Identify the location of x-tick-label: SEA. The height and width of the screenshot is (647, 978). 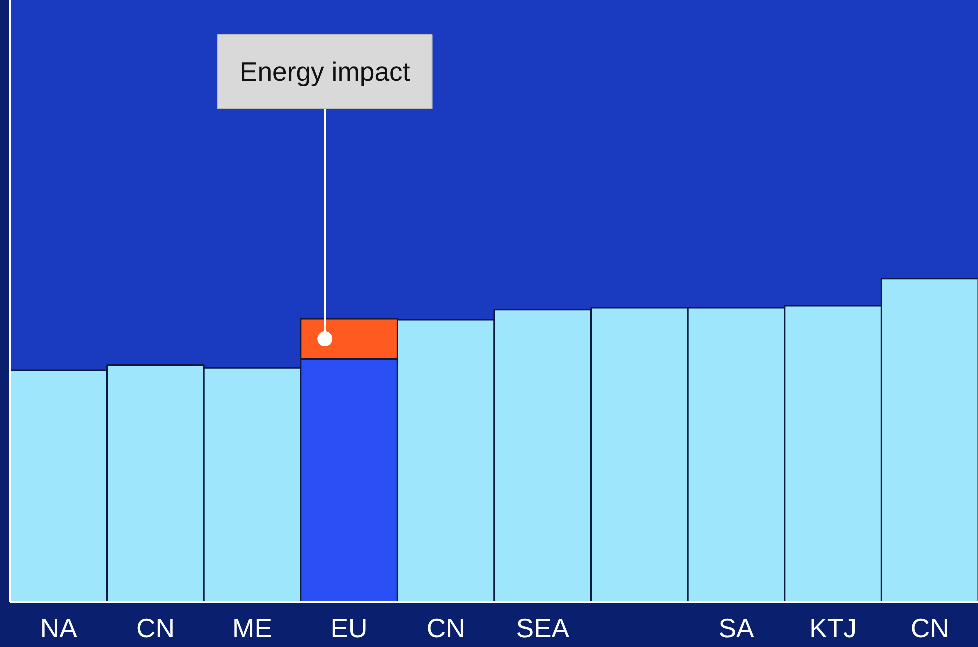
(543, 629).